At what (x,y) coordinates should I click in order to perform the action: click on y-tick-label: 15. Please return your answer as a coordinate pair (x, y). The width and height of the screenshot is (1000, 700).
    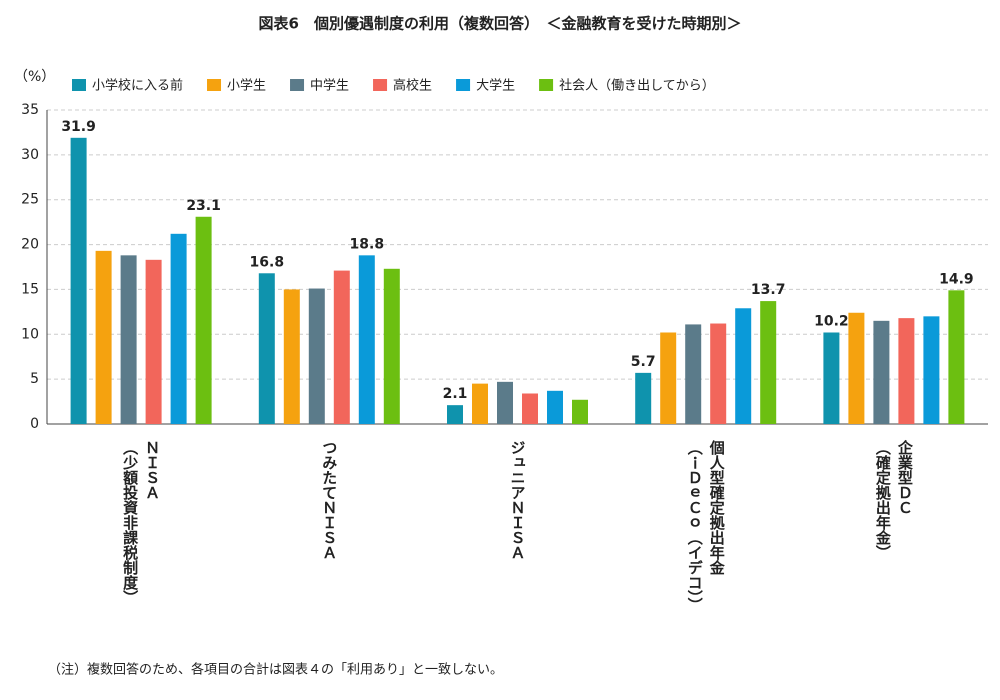
    Looking at the image, I should click on (30, 289).